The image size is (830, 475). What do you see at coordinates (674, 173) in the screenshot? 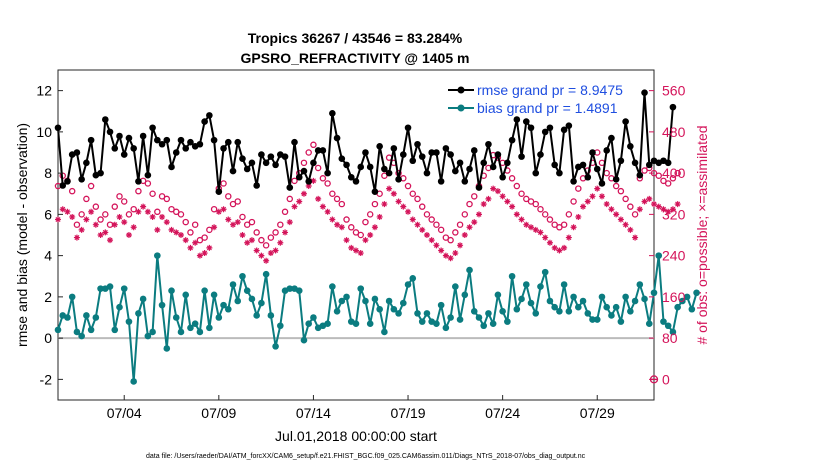
I see `y2-tick-label: 400` at bounding box center [674, 173].